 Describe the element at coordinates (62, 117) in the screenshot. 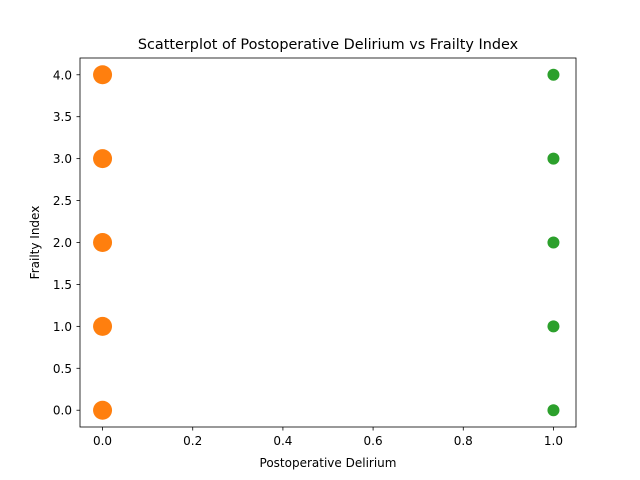

I see `y-tick-label: 3.5` at that location.